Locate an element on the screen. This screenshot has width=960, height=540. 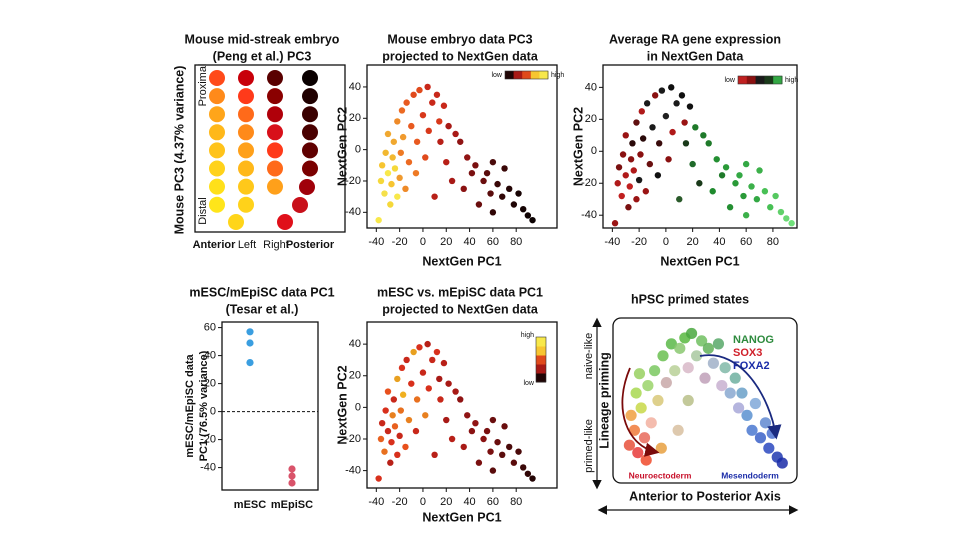
x-tick-label: 80 is located at coordinates (773, 242).